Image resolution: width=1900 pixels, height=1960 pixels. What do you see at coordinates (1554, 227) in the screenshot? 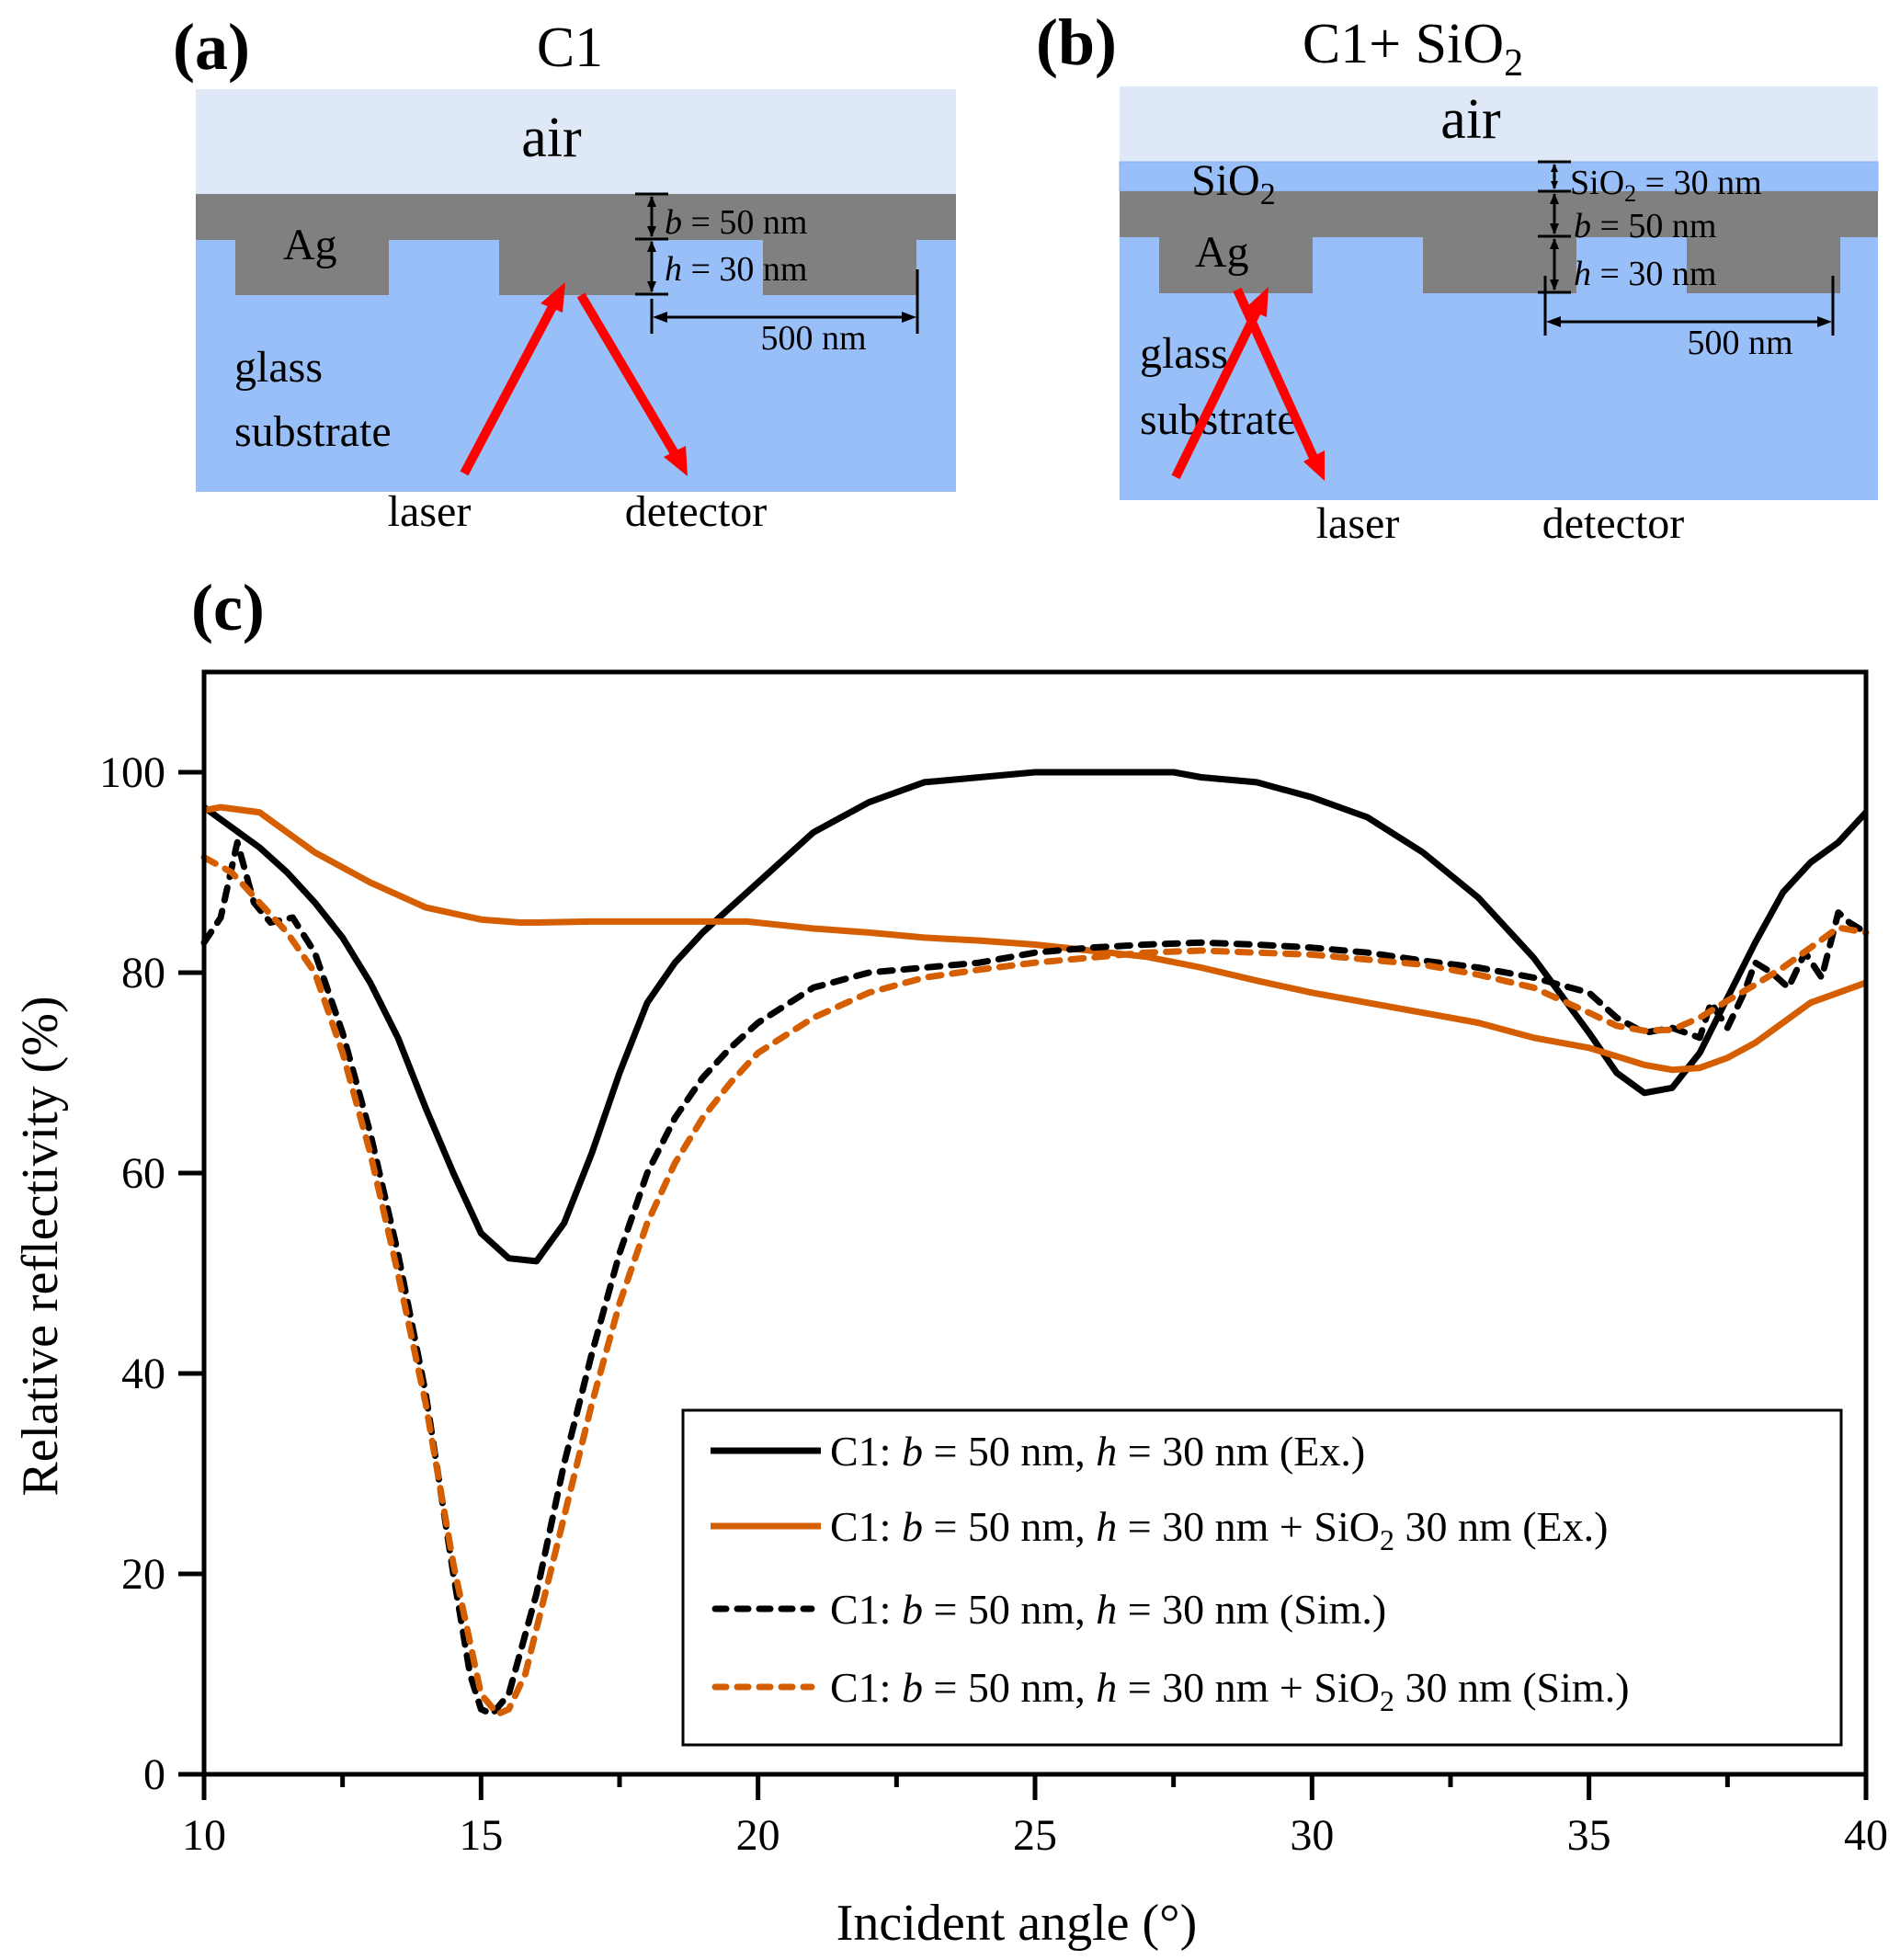
I see `dimension-arrowheads` at bounding box center [1554, 227].